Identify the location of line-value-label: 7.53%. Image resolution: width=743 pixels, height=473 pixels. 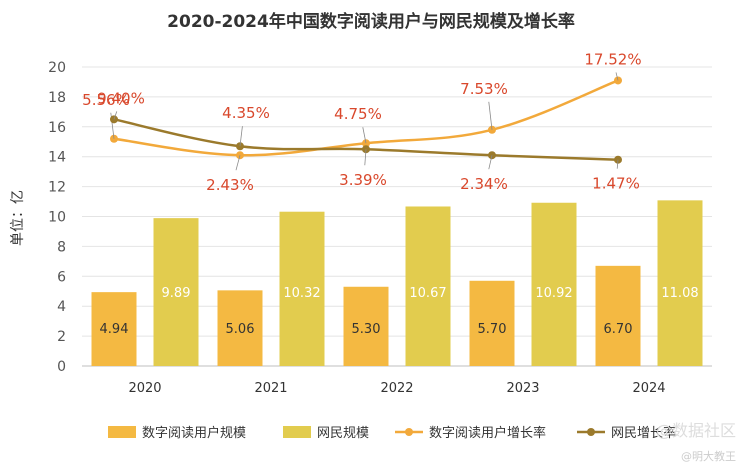
(484, 89).